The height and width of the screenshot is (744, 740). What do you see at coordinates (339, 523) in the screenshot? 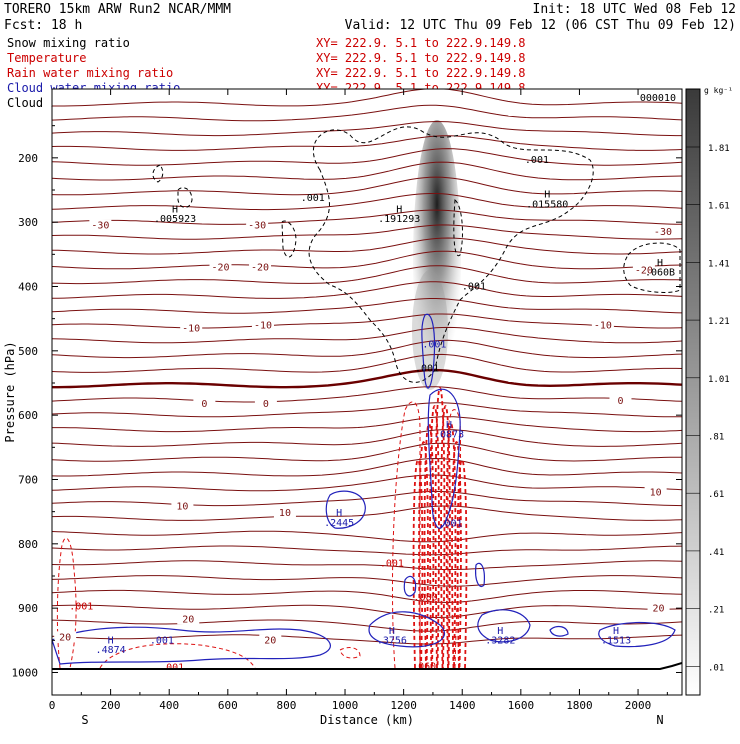
I see `field-label-16: .2445` at bounding box center [339, 523].